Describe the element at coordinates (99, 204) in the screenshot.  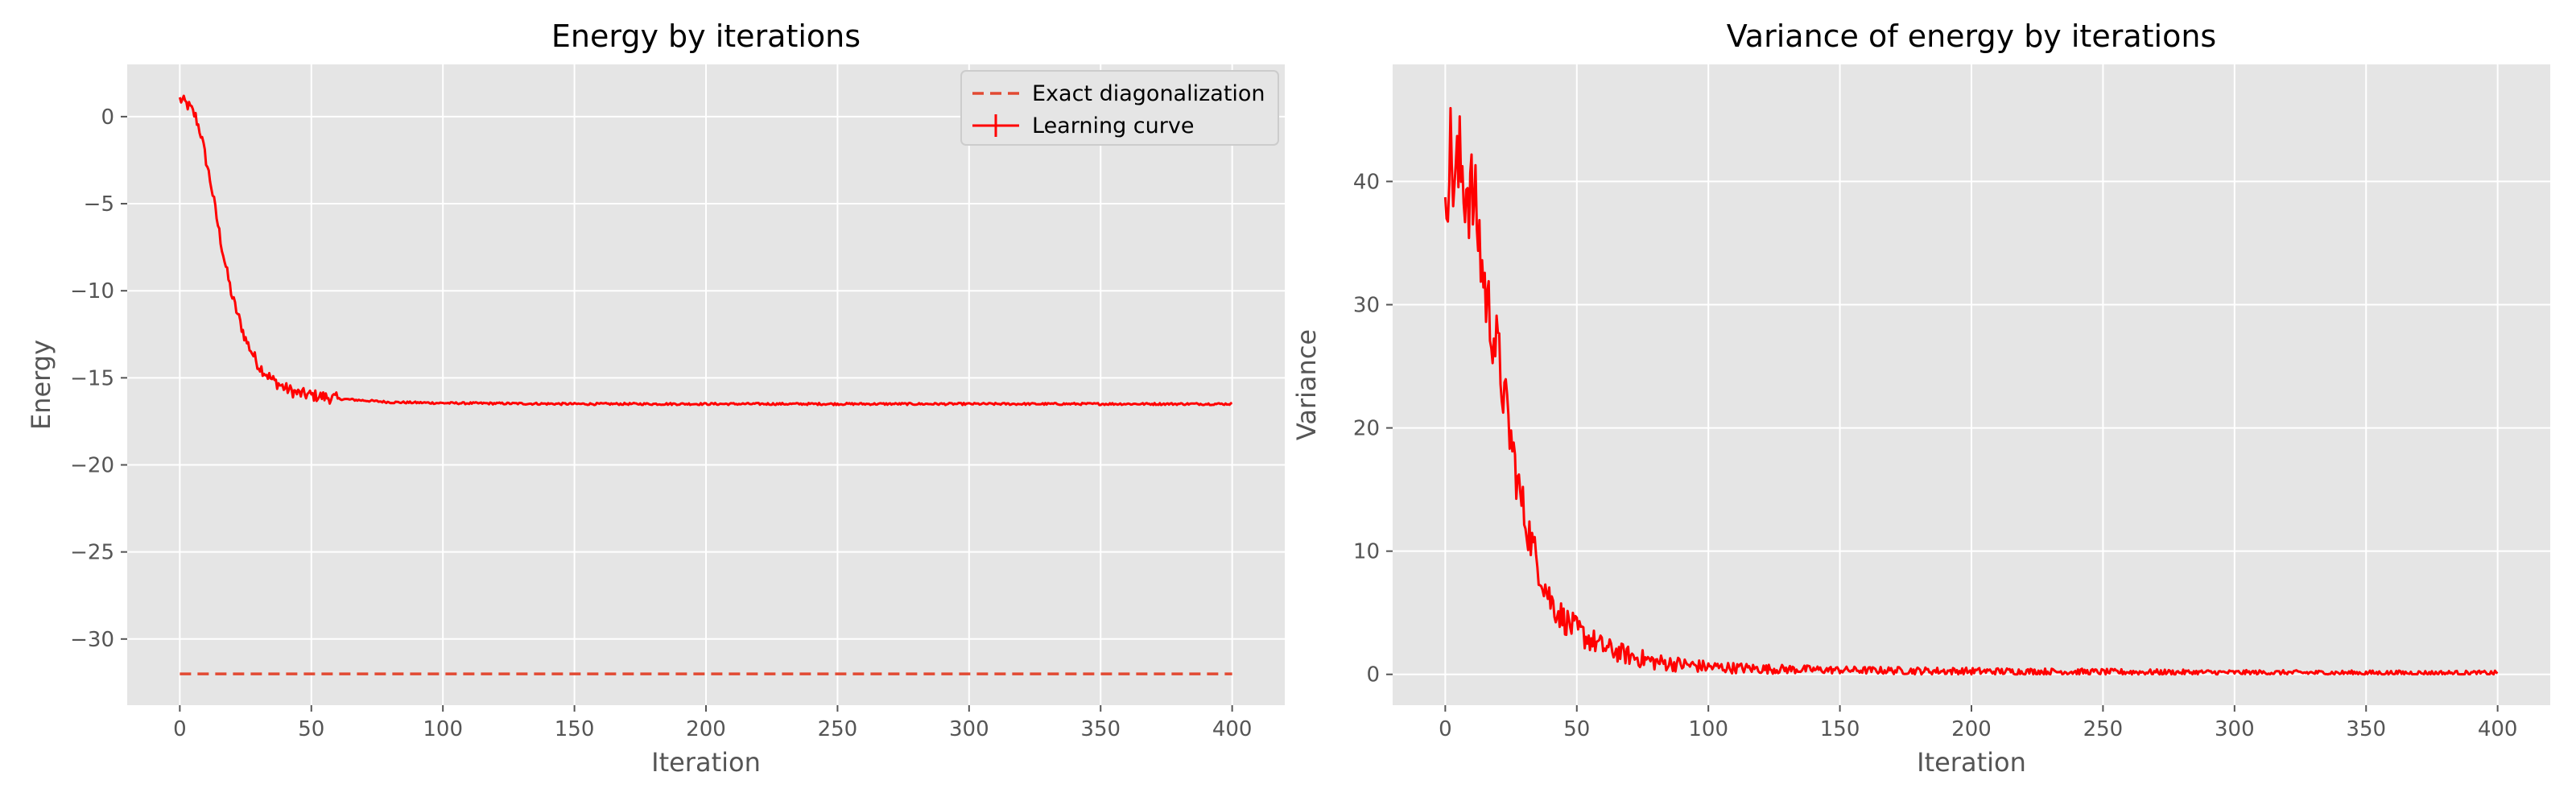
I see `y-tick-label: −5` at that location.